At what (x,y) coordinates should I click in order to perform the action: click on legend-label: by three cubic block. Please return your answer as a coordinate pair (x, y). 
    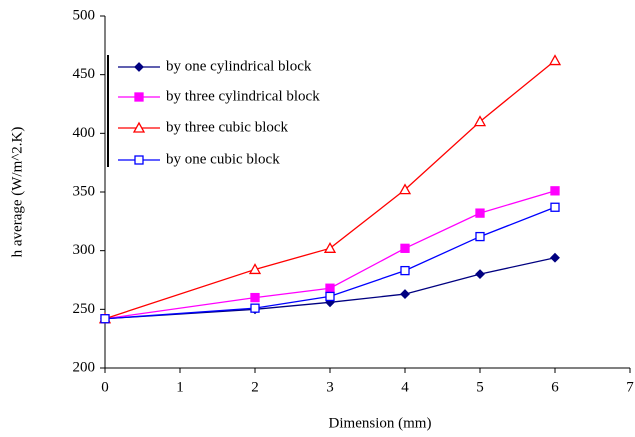
    Looking at the image, I should click on (227, 127).